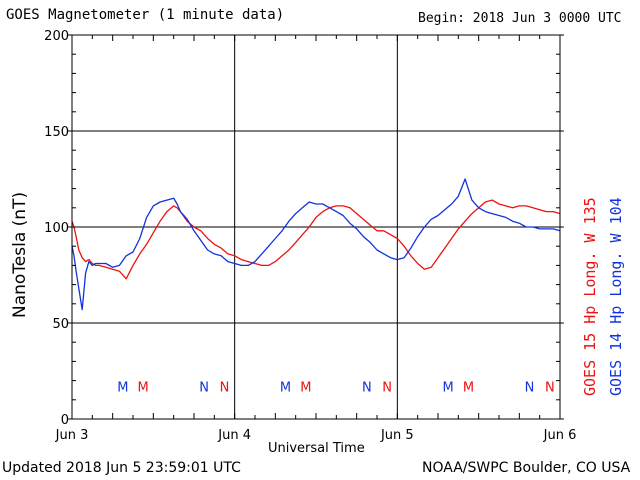 The height and width of the screenshot is (480, 640). Describe the element at coordinates (560, 435) in the screenshot. I see `x-tick-label-3: Jun 6` at that location.